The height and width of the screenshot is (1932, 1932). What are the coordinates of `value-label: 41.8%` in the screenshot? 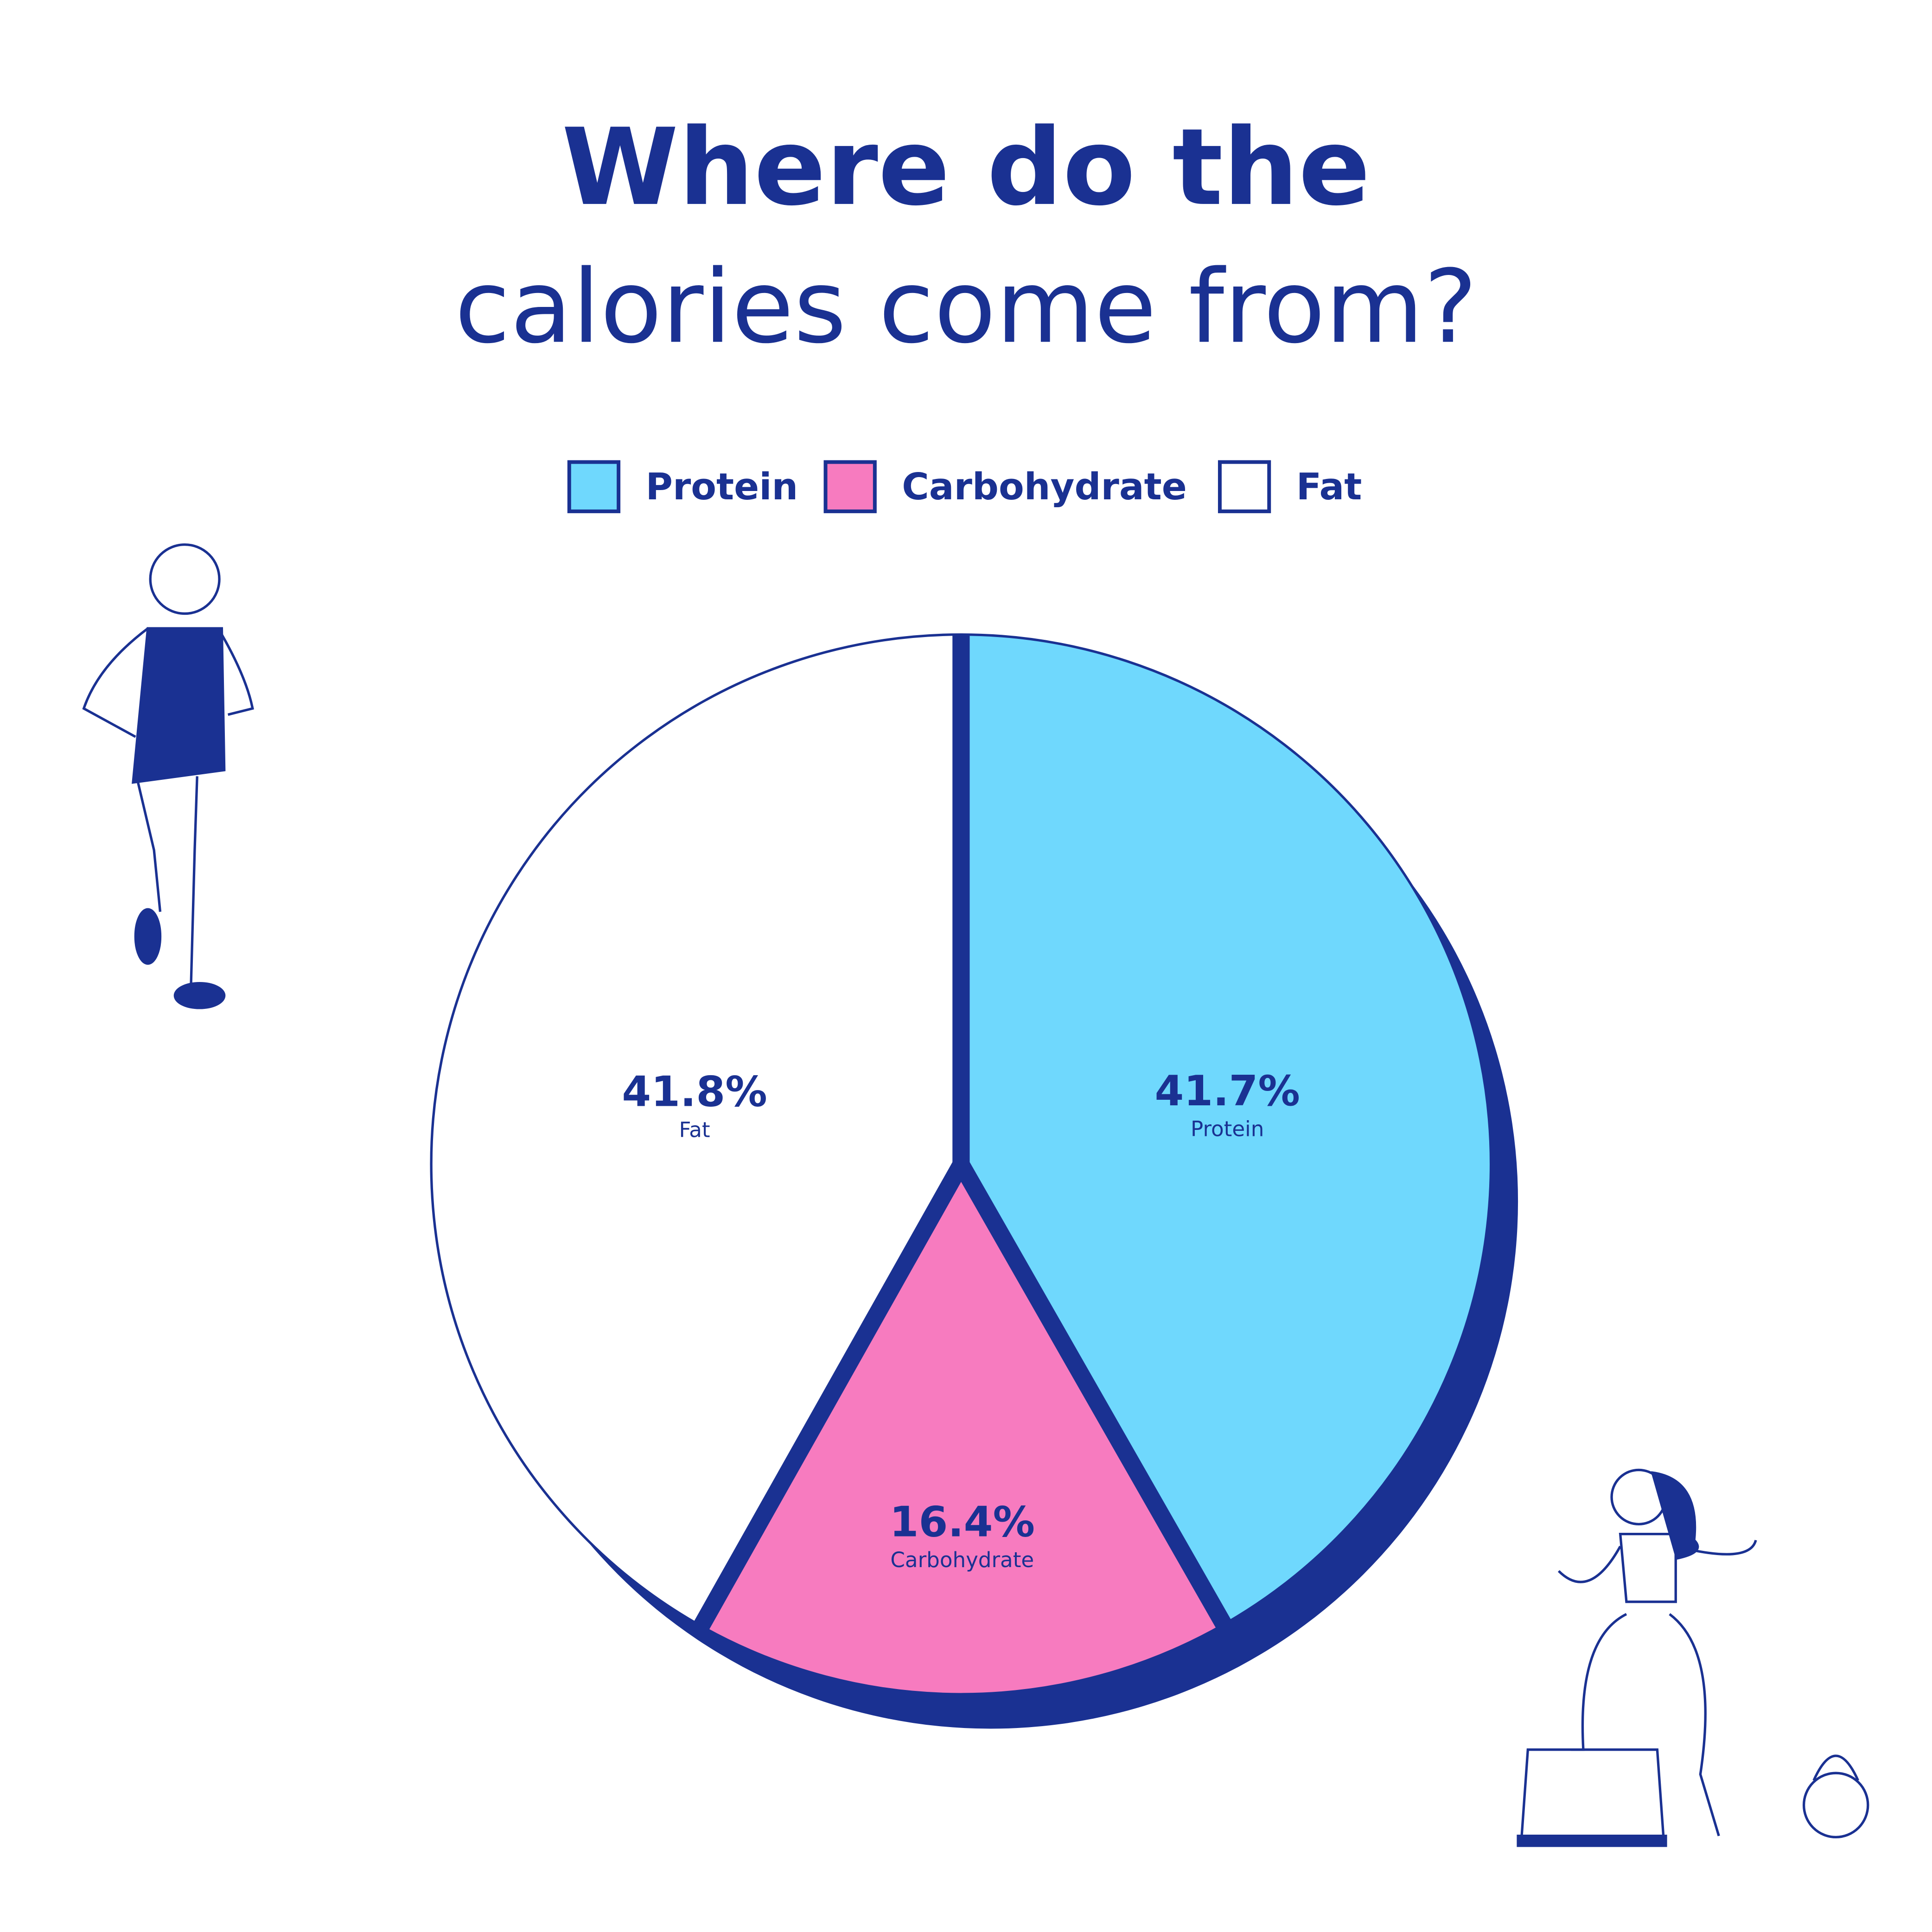 It's located at (695, 1092).